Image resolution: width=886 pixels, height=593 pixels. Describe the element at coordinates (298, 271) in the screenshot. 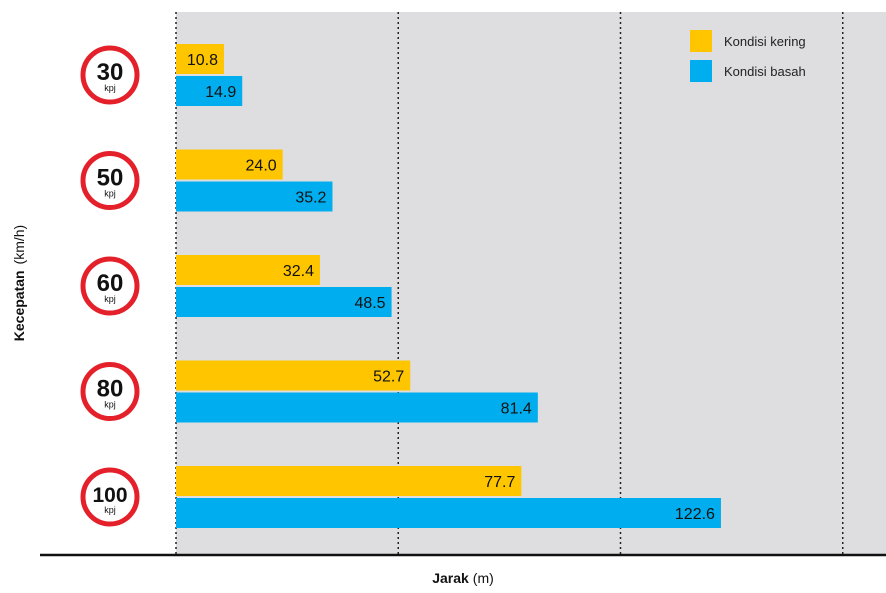

I see `bar-value-label: 32.4` at that location.